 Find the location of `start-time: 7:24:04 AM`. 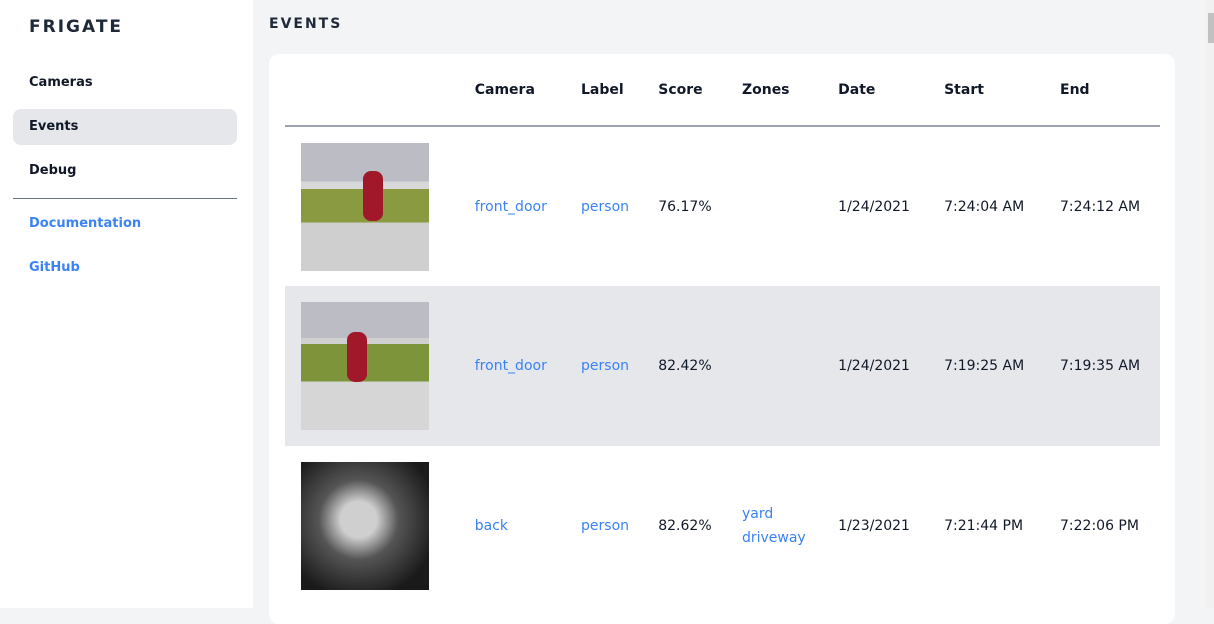

start-time: 7:24:04 AM is located at coordinates (984, 206).